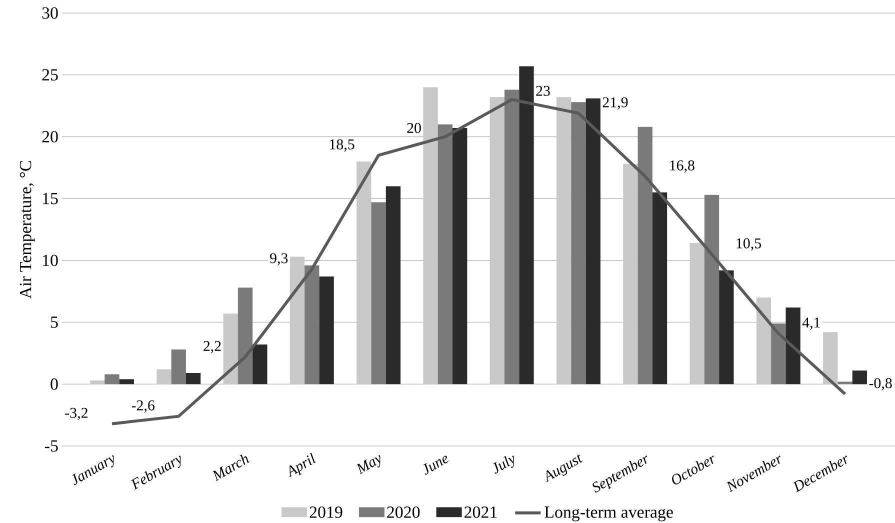  I want to click on data-label: 21,9, so click(615, 103).